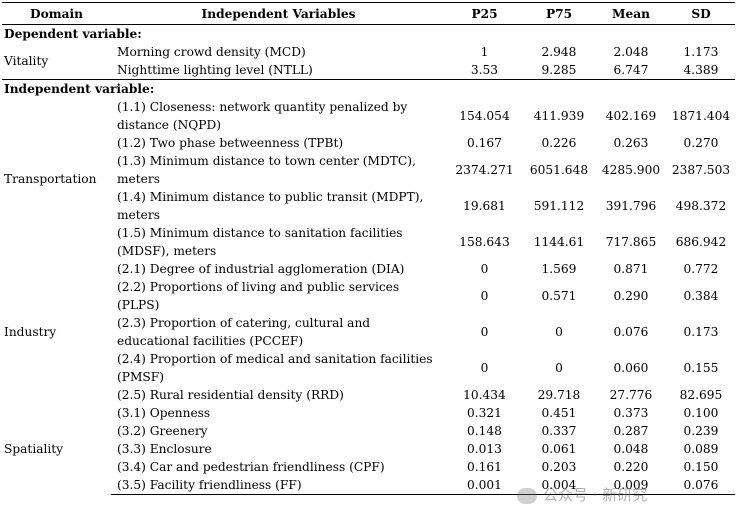  What do you see at coordinates (559, 296) in the screenshot?
I see `value-p75: 0.571` at bounding box center [559, 296].